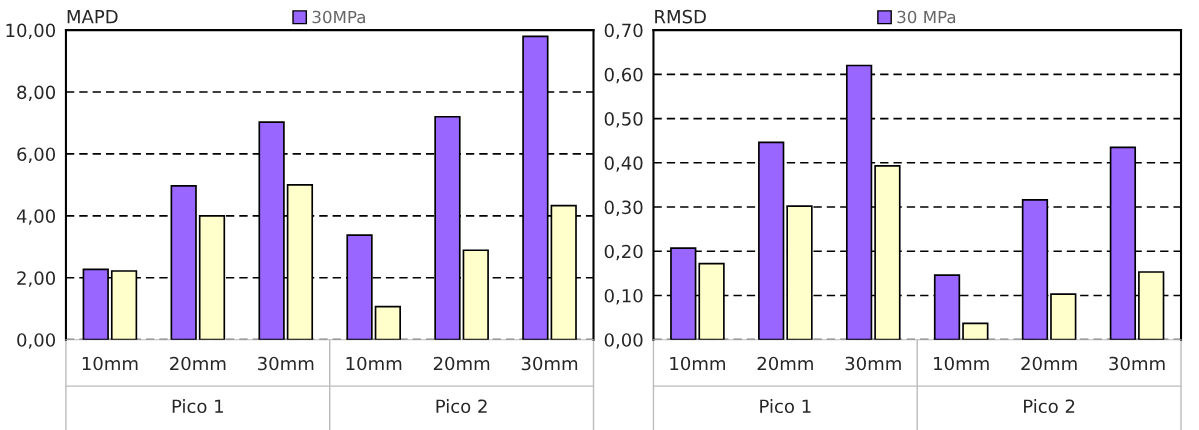  I want to click on y-tick-label: 6,00, so click(36, 155).